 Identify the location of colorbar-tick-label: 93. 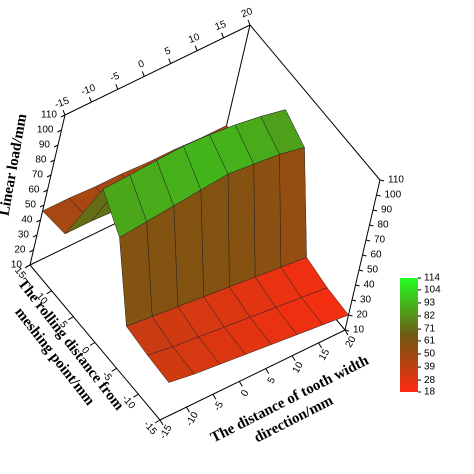
(430, 303).